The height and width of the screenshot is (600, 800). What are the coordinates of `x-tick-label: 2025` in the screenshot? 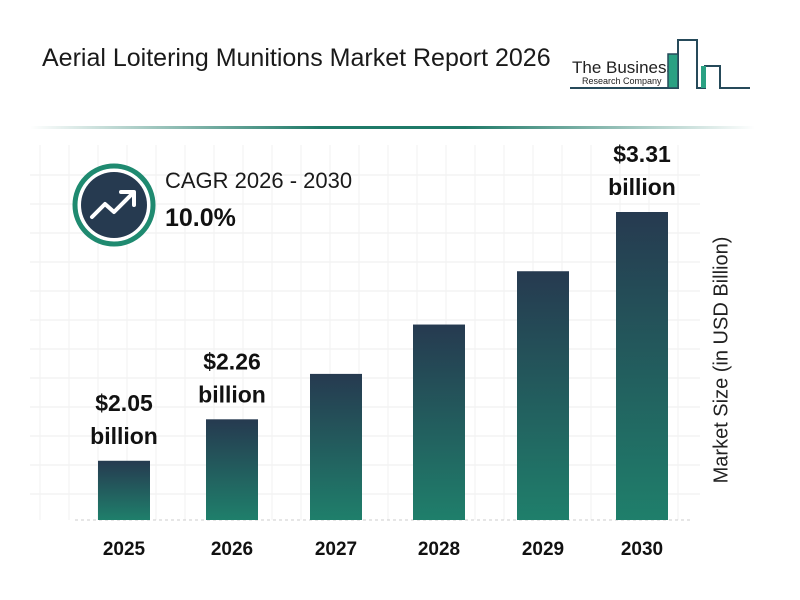 It's located at (124, 549).